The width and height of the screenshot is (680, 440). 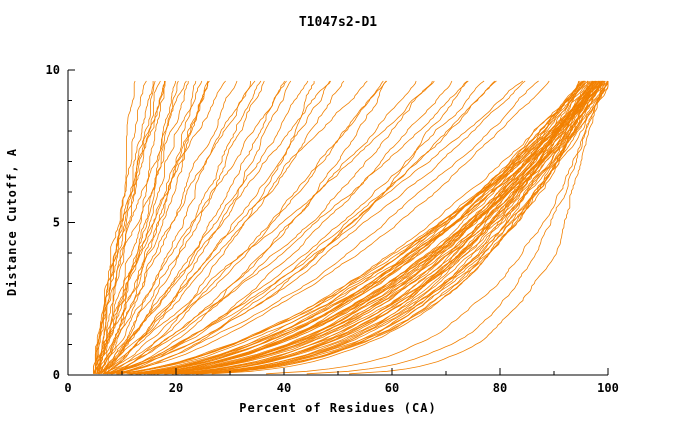 I want to click on x-tick-label: 60, so click(x=392, y=388).